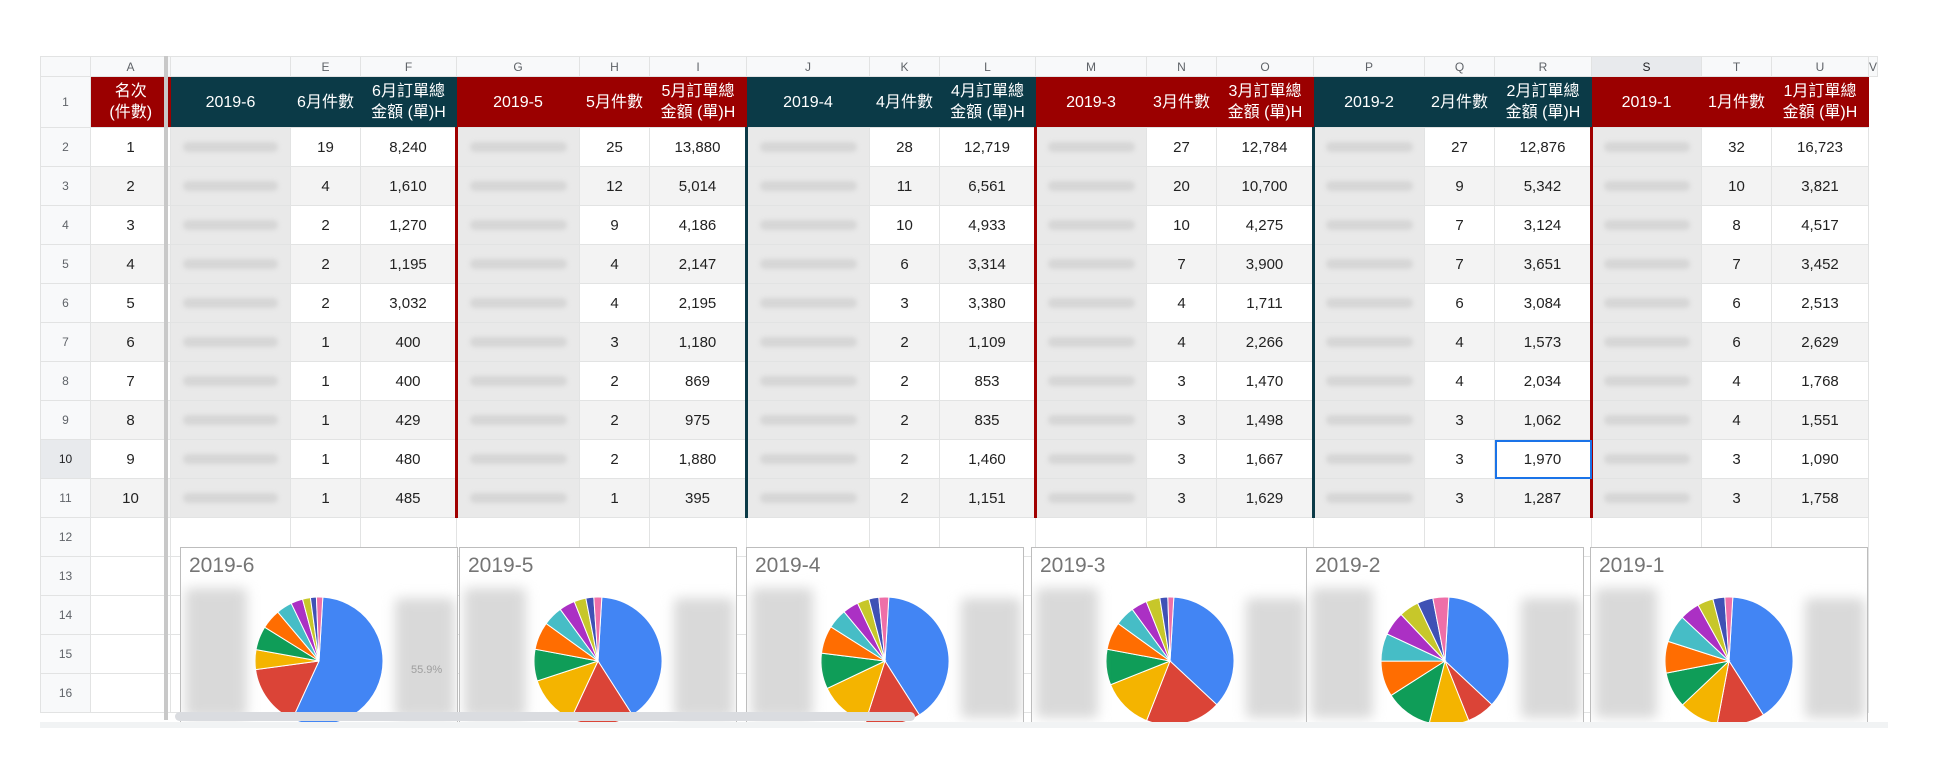  I want to click on amount-cell: 1,151, so click(987, 498).